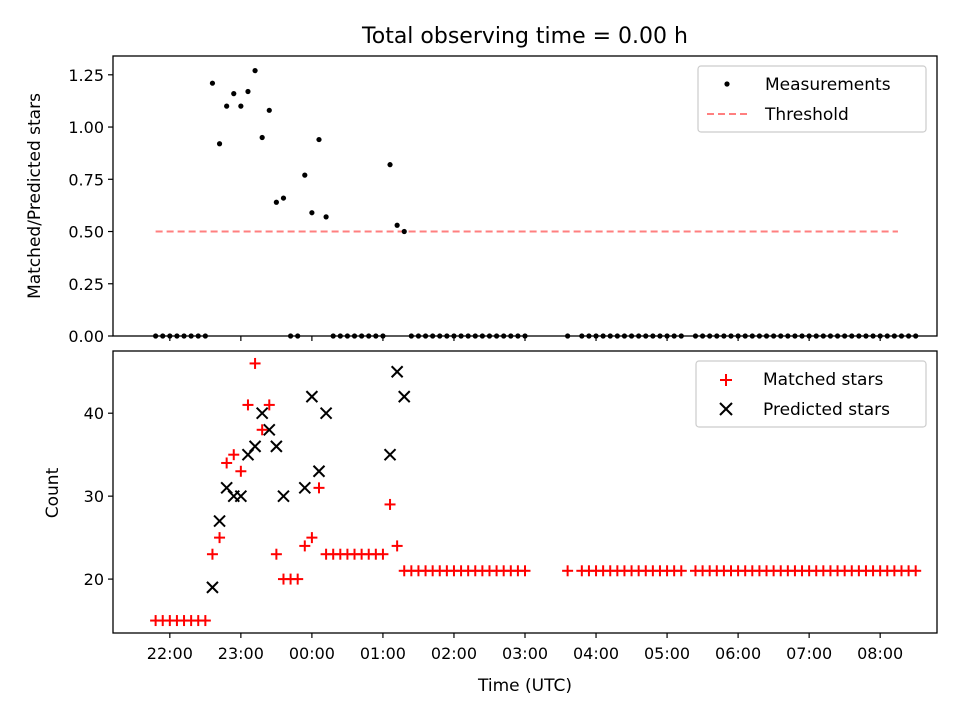 This screenshot has width=960, height=720. I want to click on top-legend: Measurements Threshold, so click(812, 99).